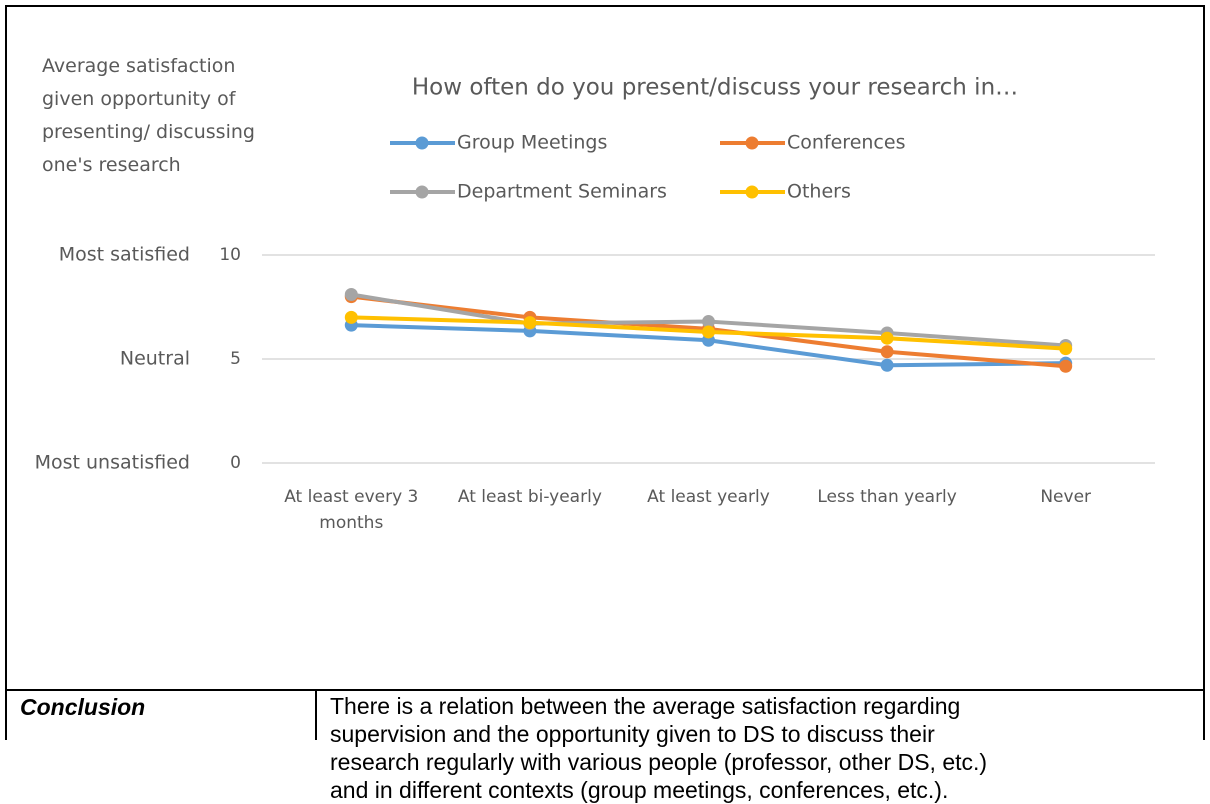 Image resolution: width=1210 pixels, height=804 pixels. I want to click on x-tick-label: Never, so click(1066, 497).